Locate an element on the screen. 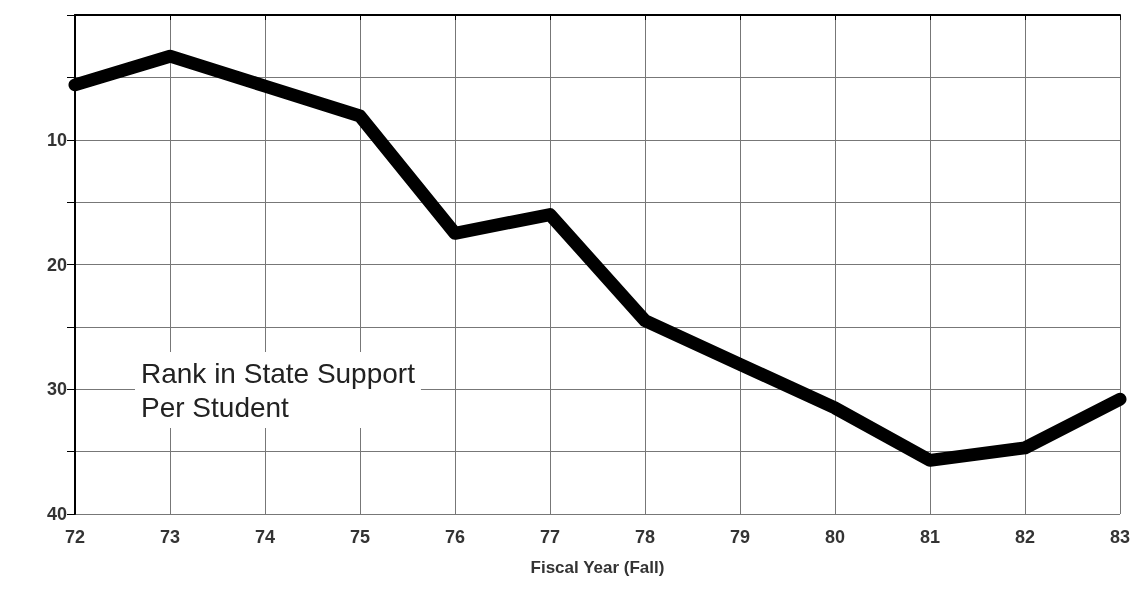  y-tick-label: 40 is located at coordinates (56, 514).